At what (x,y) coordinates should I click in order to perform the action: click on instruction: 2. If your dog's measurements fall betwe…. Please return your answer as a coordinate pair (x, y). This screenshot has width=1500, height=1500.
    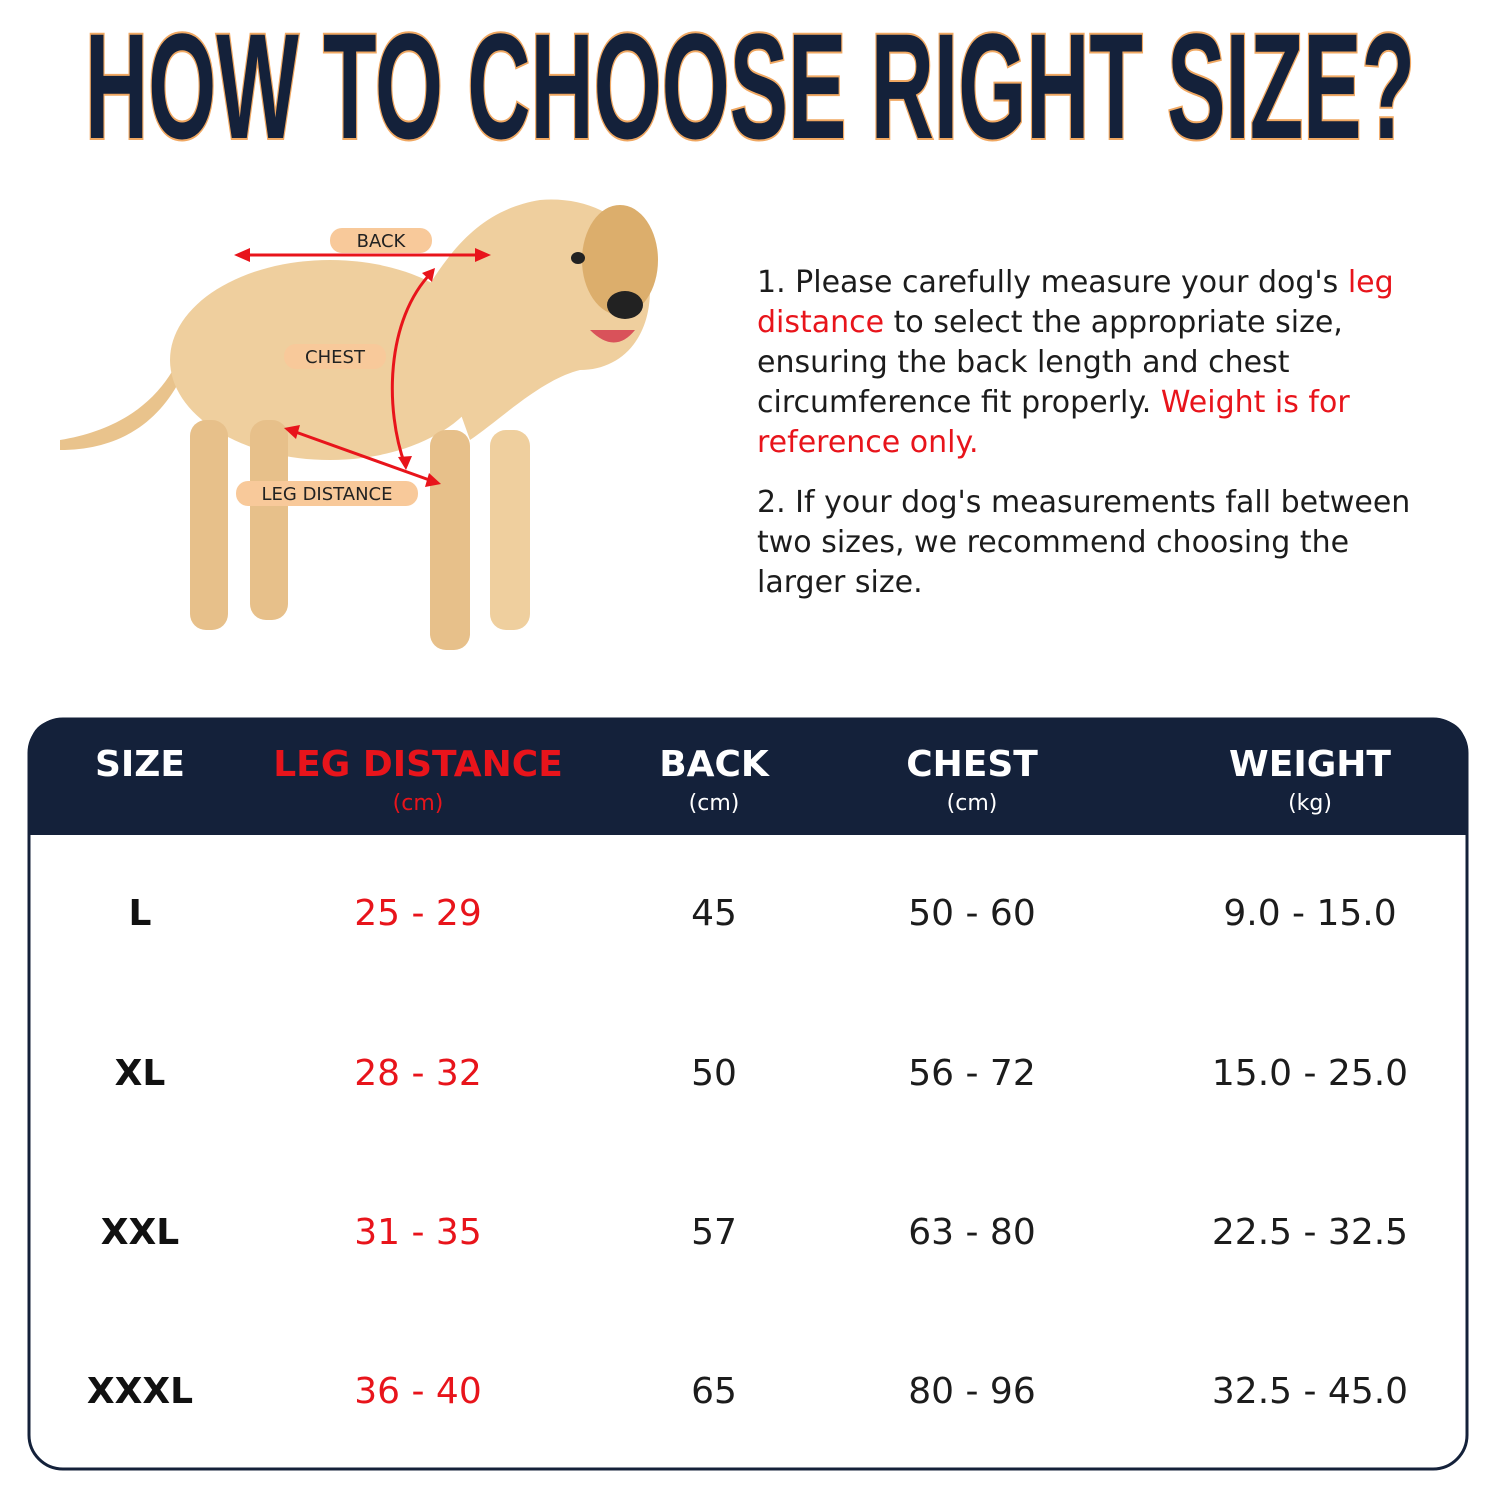
    Looking at the image, I should click on (1097, 543).